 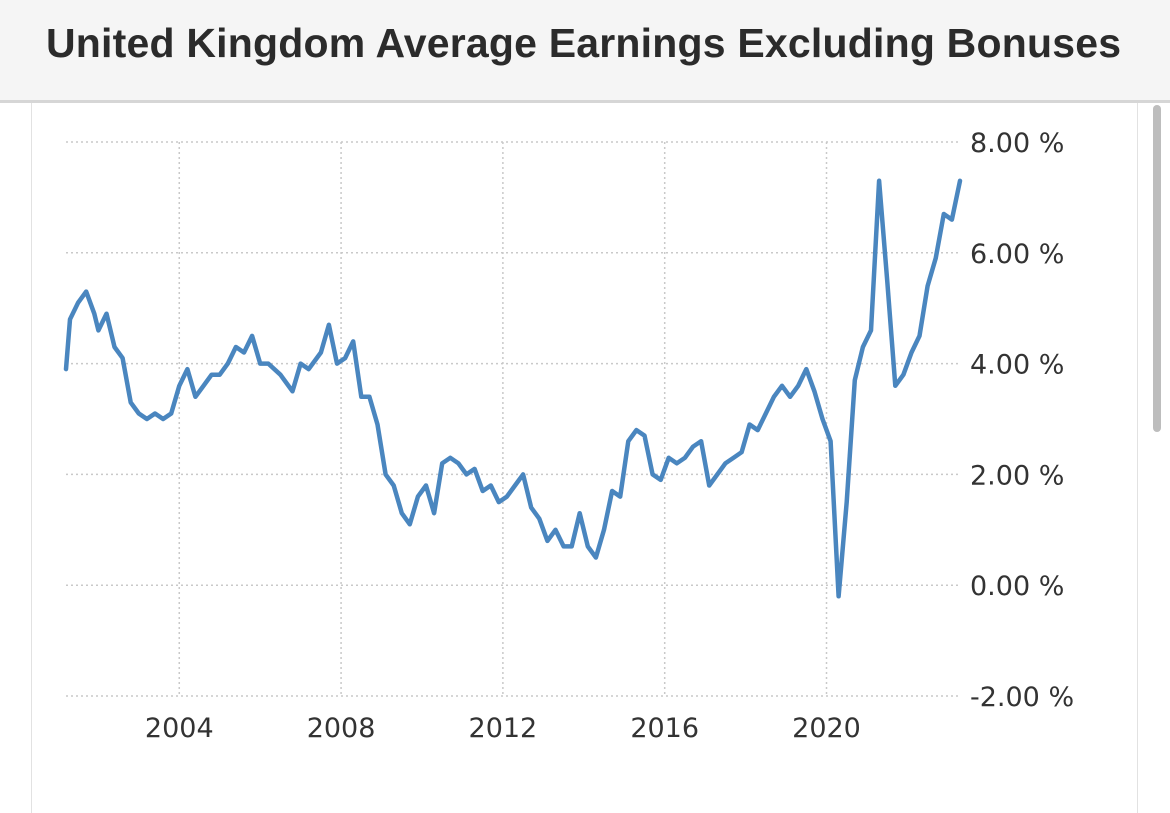 I want to click on y-tick-label: 4.00 %, so click(x=1017, y=365).